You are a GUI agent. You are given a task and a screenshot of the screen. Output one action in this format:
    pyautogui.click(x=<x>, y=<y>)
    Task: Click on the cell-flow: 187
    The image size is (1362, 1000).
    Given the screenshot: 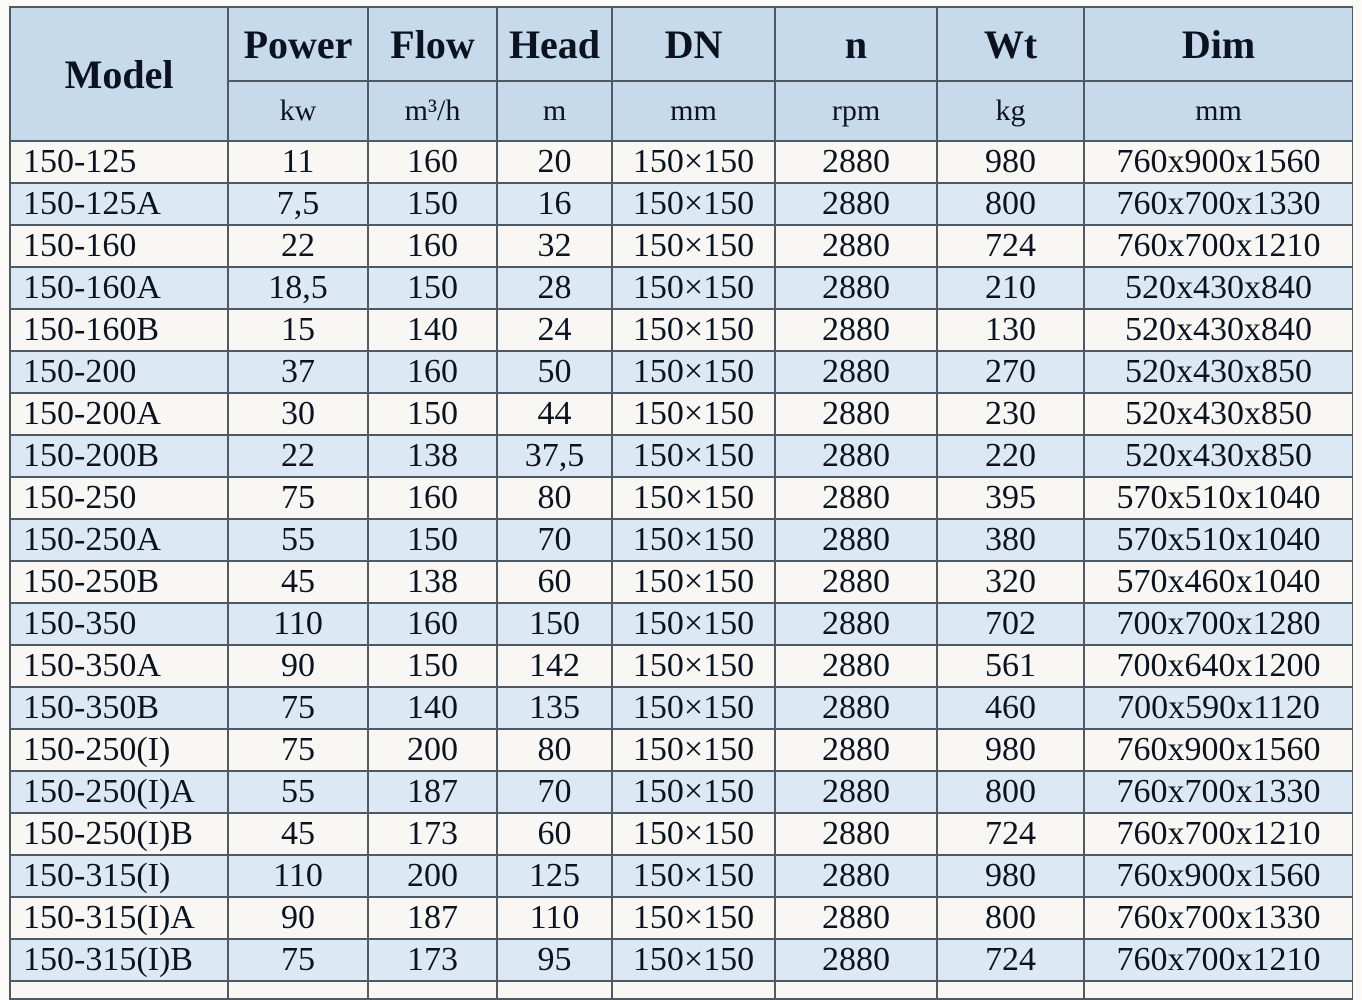 What is the action you would take?
    pyautogui.click(x=432, y=918)
    